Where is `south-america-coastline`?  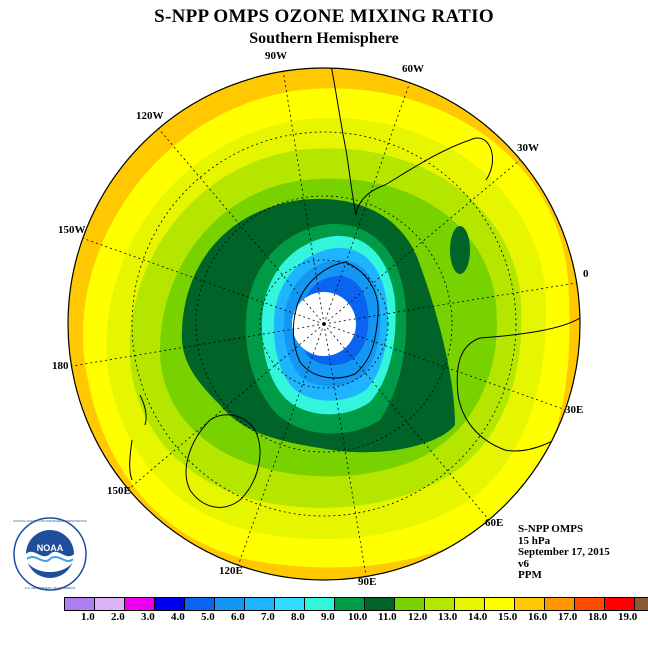
south-america-coastline is located at coordinates (411, 142).